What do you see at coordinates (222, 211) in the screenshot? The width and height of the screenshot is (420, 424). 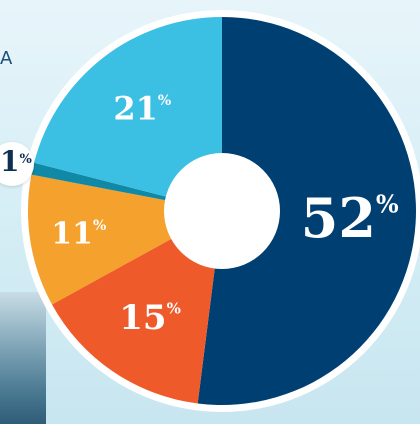 I see `donut-hole` at bounding box center [222, 211].